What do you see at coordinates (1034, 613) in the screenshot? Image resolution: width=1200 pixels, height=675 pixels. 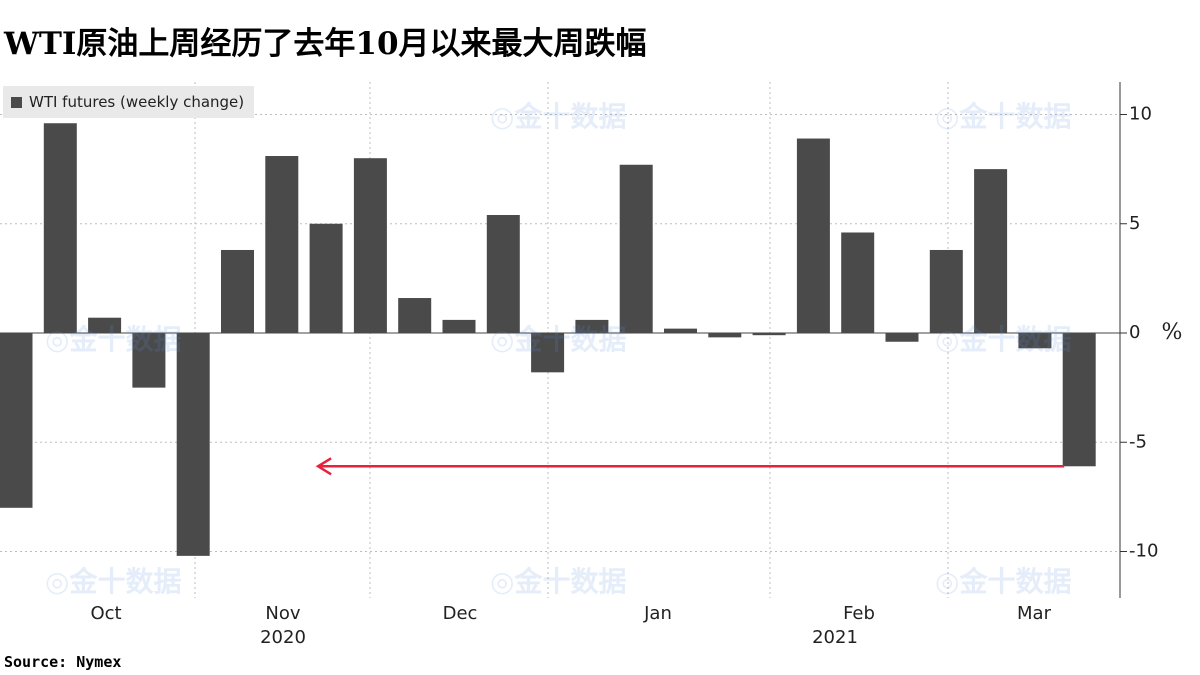 I see `x-tick-label: Mar` at bounding box center [1034, 613].